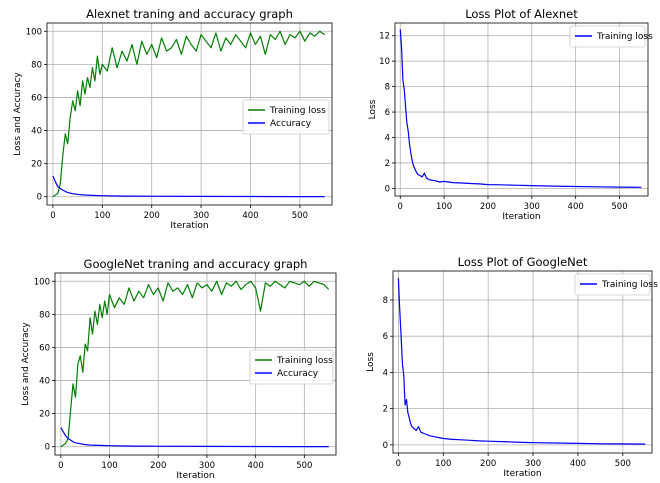 The image size is (660, 483). What do you see at coordinates (384, 37) in the screenshot?
I see `y-tick-label: 12` at bounding box center [384, 37].